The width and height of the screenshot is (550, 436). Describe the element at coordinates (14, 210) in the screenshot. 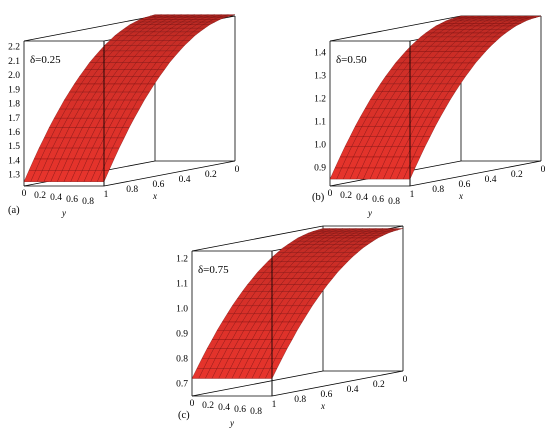

I see `panel-label: (a)` at that location.